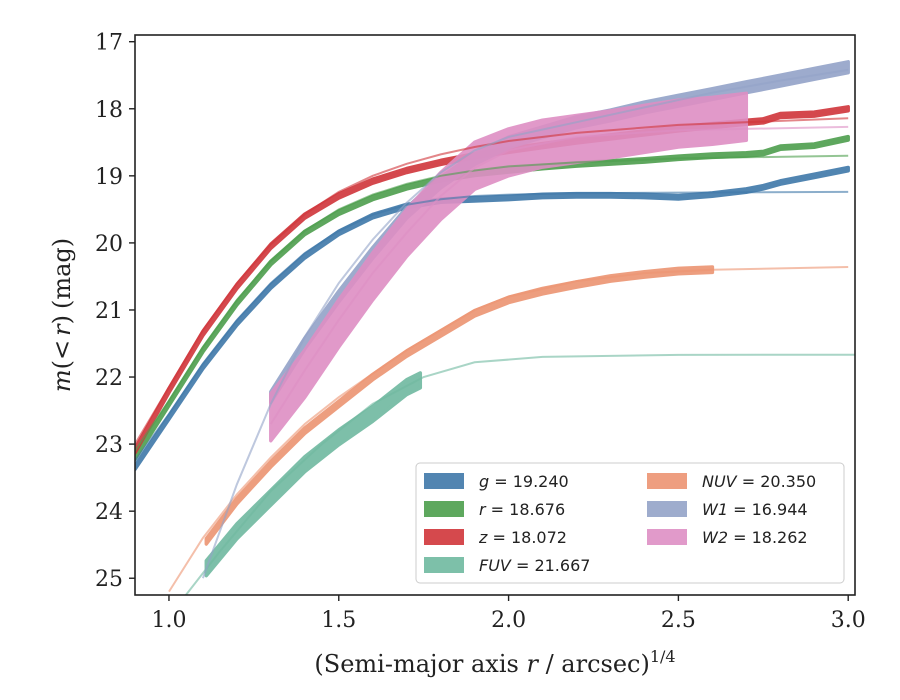 Image resolution: width=900 pixels, height=700 pixels. I want to click on legend-swatch-r, so click(444, 509).